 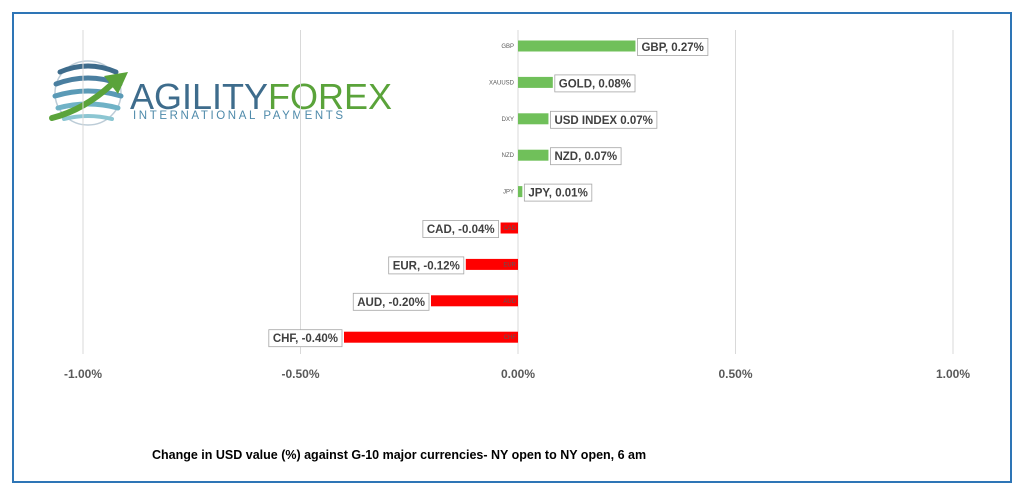 I want to click on data-label-xauusd: GOLD, 0.08%, so click(x=595, y=83).